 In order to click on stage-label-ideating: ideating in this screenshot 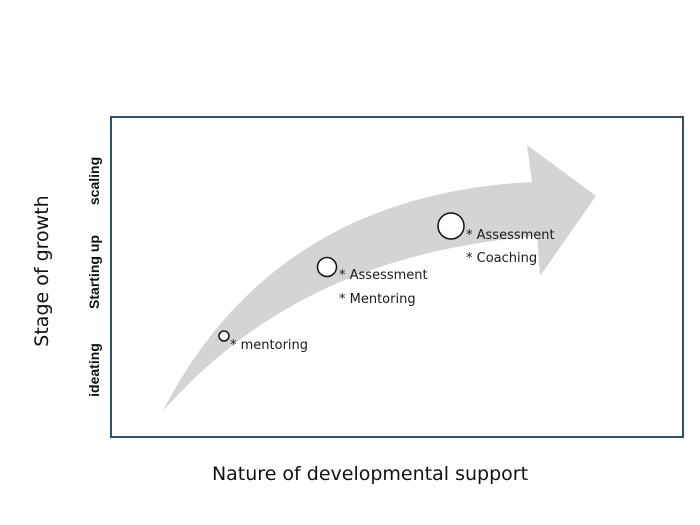, I will do `click(94, 370)`.